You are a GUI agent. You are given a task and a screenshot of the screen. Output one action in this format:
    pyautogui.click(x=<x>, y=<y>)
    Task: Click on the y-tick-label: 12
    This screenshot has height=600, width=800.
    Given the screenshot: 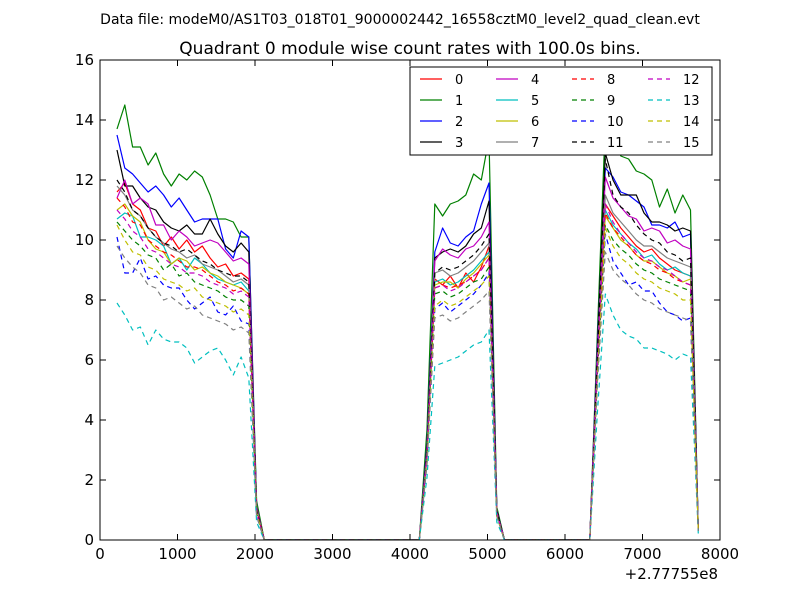 What is the action you would take?
    pyautogui.click(x=84, y=180)
    